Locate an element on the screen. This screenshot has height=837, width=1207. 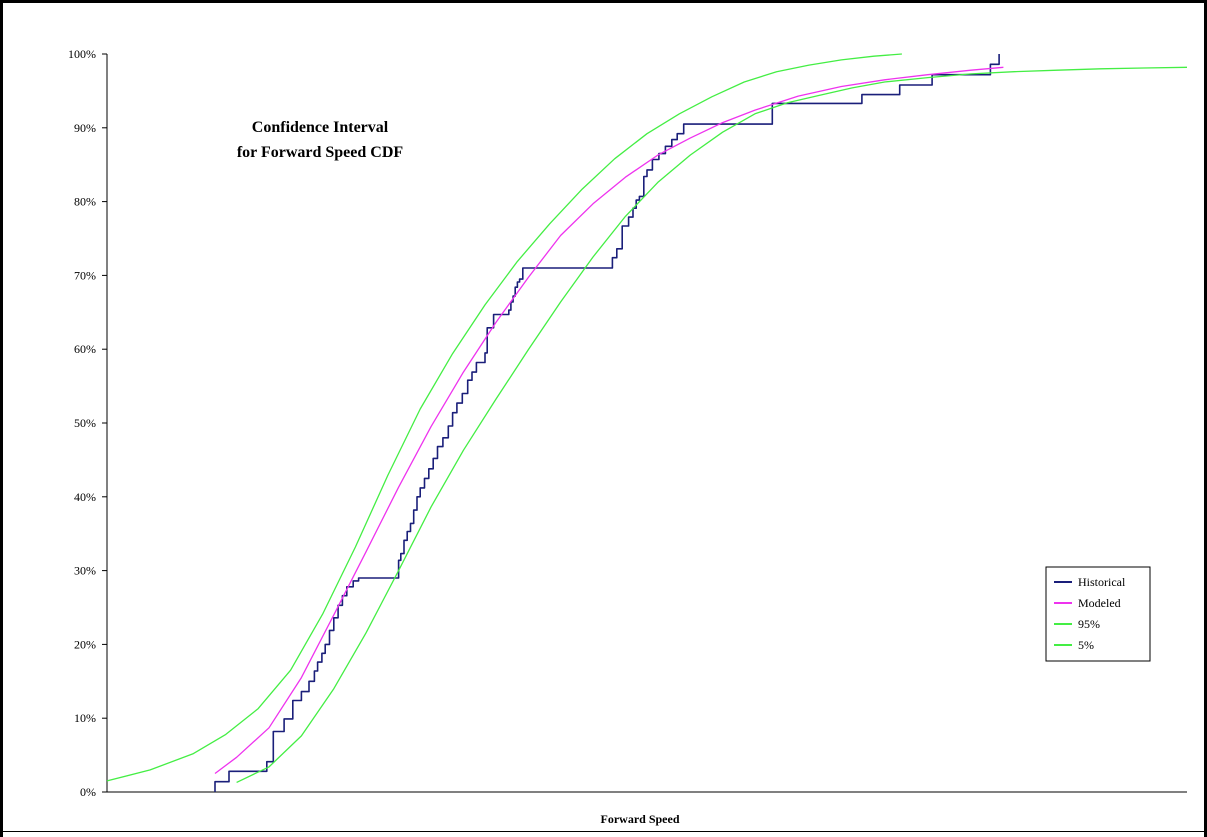
y-axis-ticks: 0% 10% 20% 30% 40% 50% 60% 70% 80% 90% 100% is located at coordinates (87, 423).